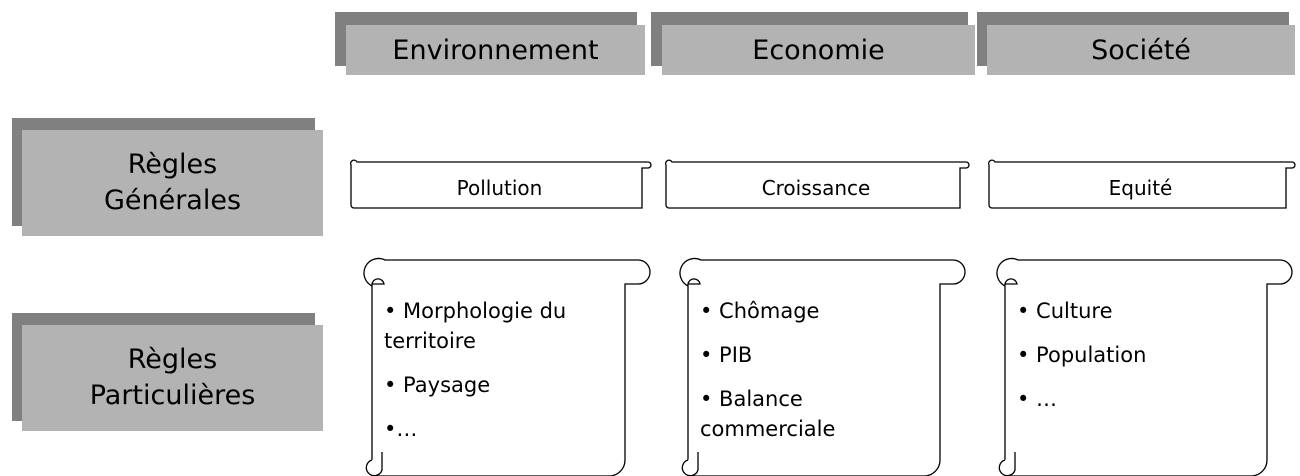 Image resolution: width=1300 pixels, height=476 pixels. Describe the element at coordinates (726, 355) in the screenshot. I see `list-item: • PIB` at that location.